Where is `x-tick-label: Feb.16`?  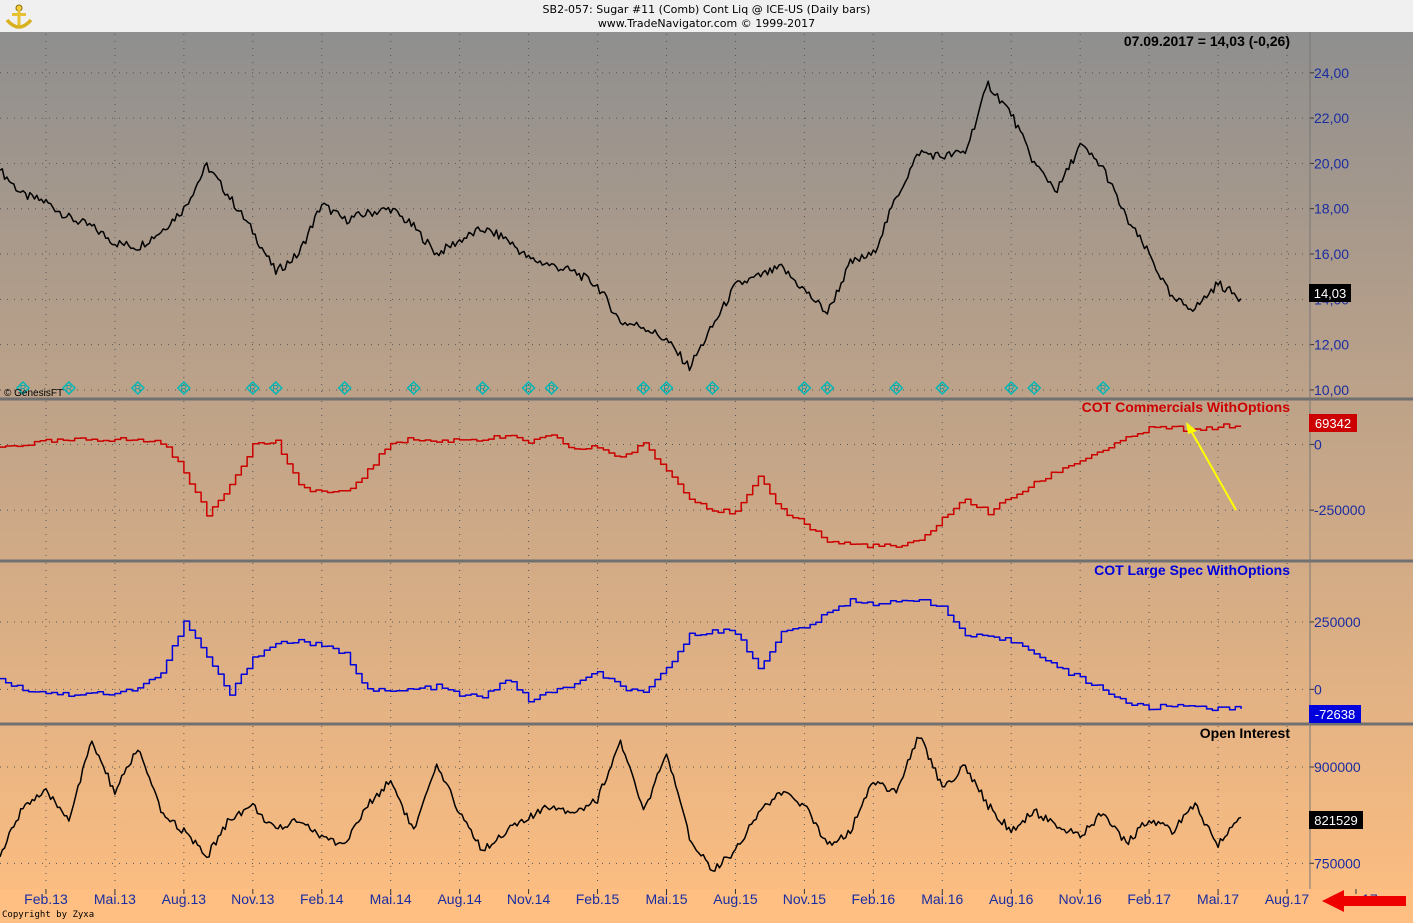 x-tick-label: Feb.16 is located at coordinates (874, 899).